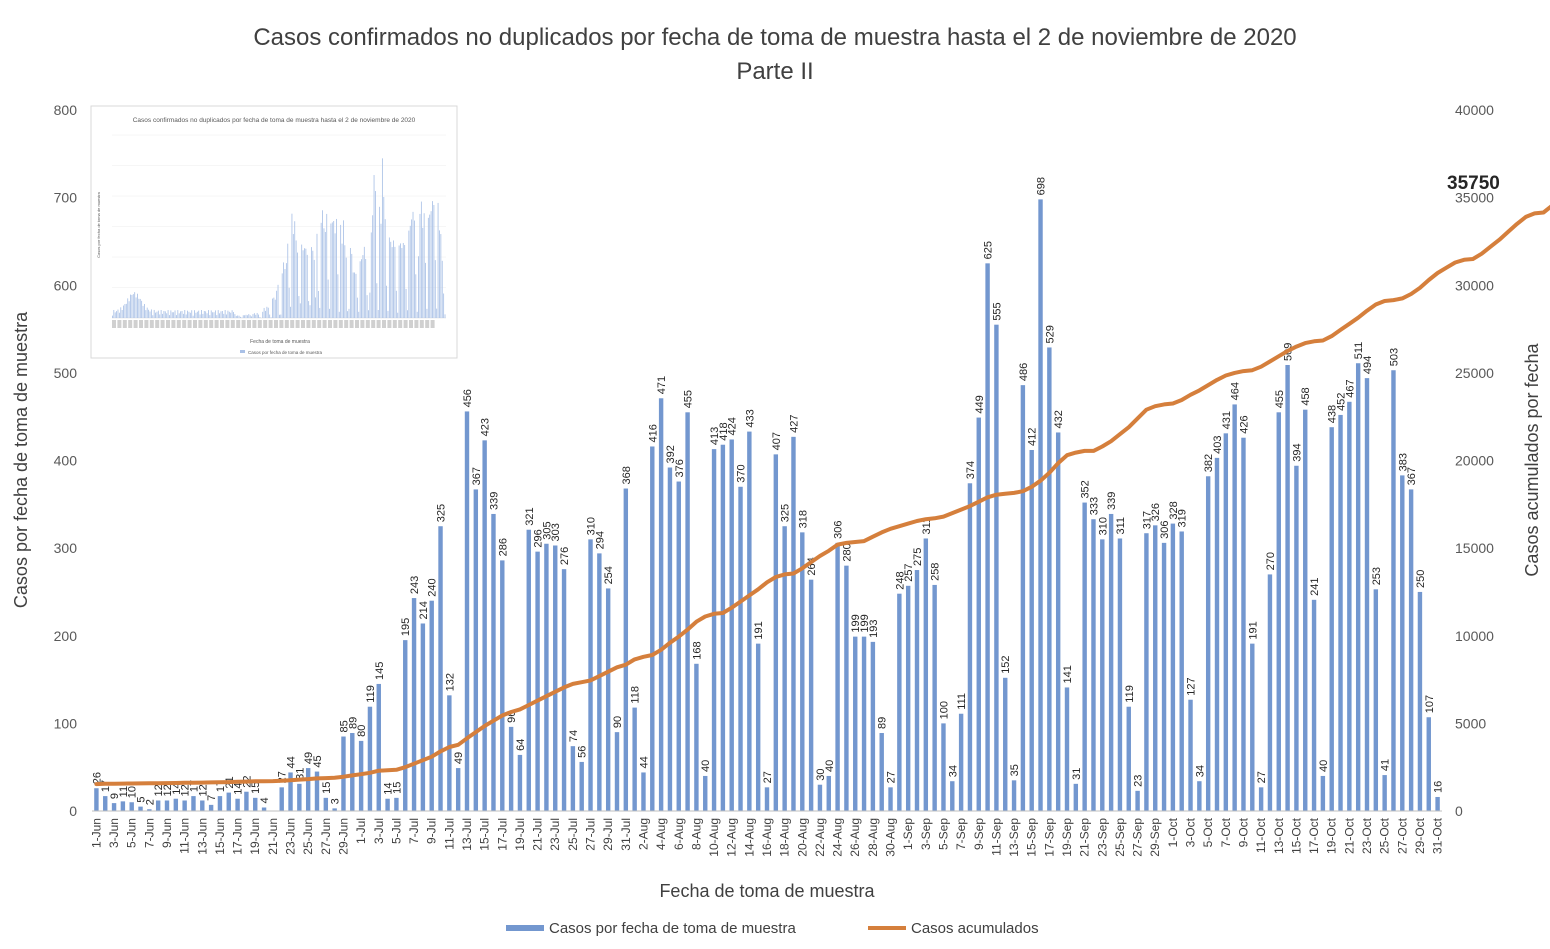  Describe the element at coordinates (767, 891) in the screenshot. I see `x-axis-title: Fecha de toma de muestra` at that location.